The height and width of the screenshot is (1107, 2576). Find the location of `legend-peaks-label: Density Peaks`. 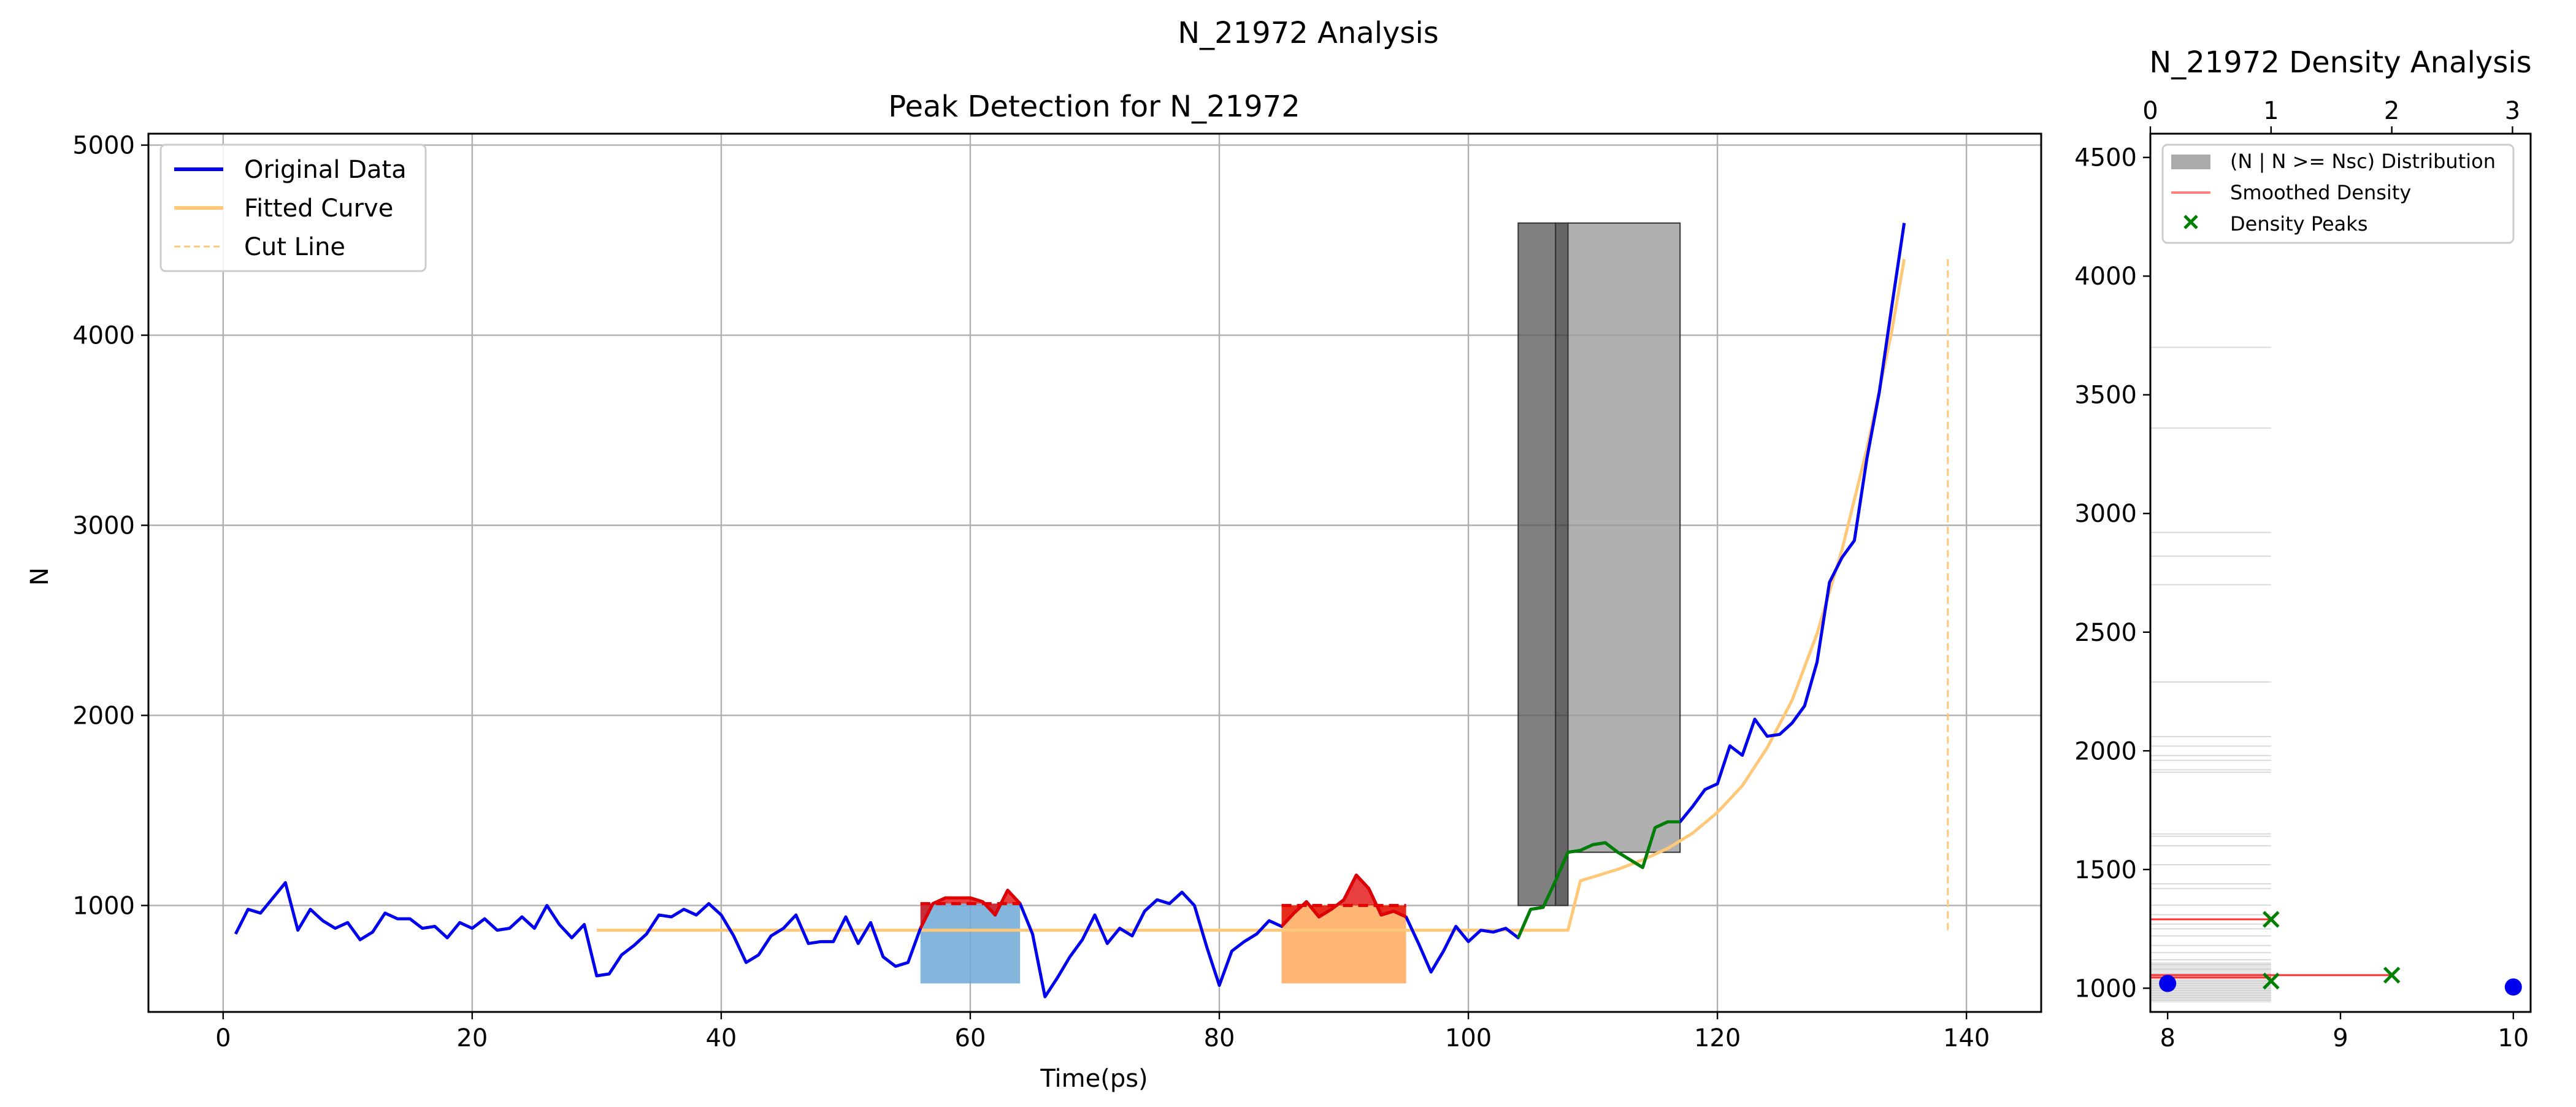

legend-peaks-label: Density Peaks is located at coordinates (2298, 224).